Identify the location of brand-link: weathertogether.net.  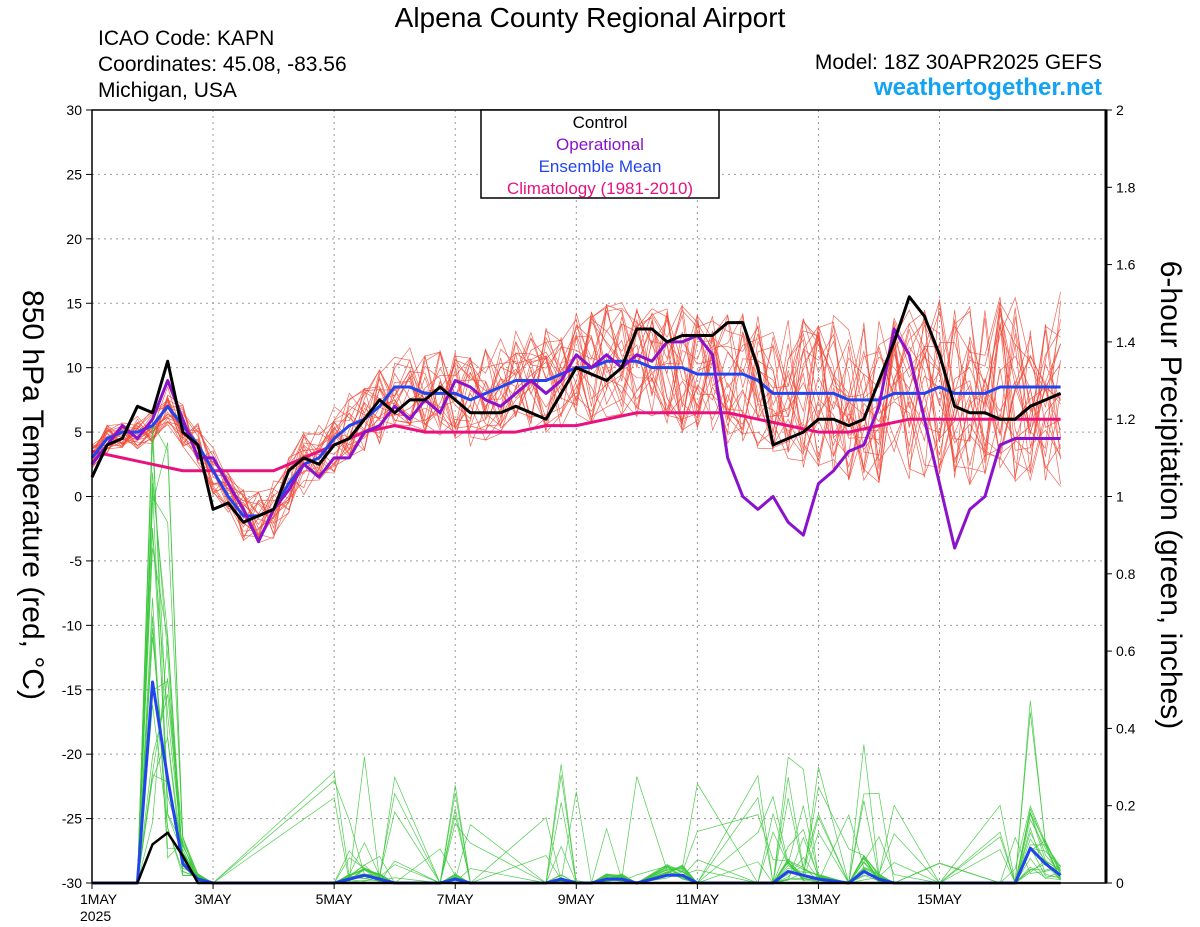
(987, 87).